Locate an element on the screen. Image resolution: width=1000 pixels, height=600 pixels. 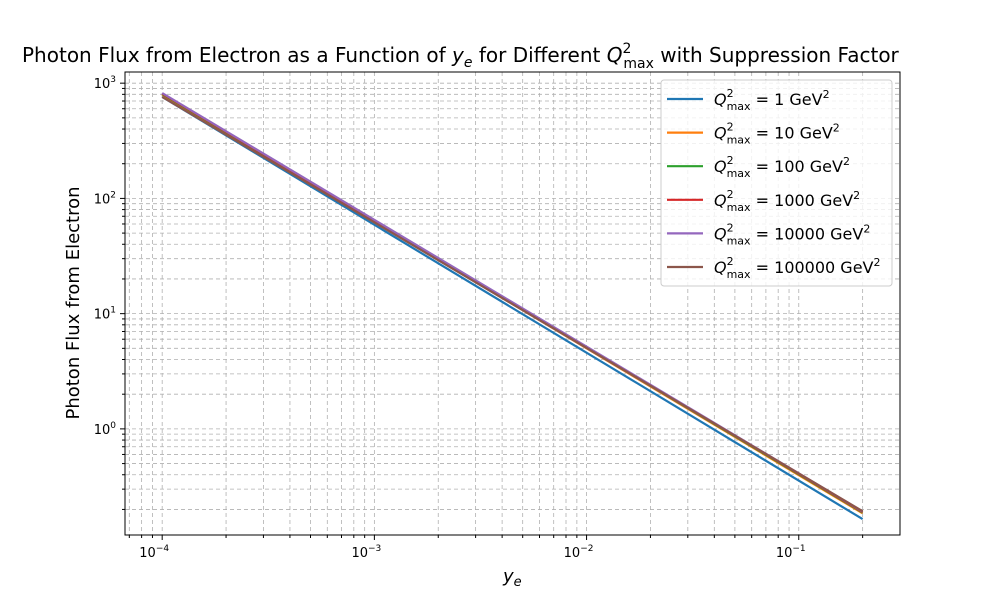
y-tick-label: 10² is located at coordinates (105, 198).